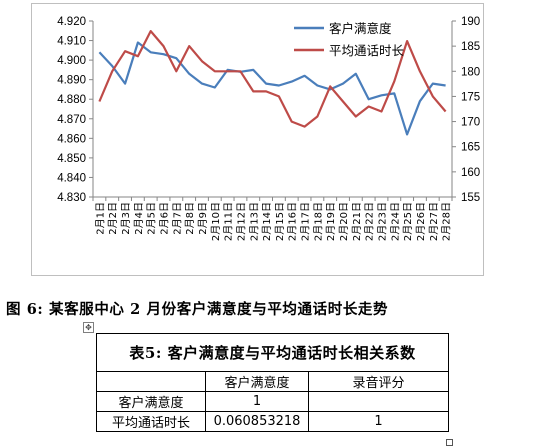 This screenshot has width=542, height=446. I want to click on table-row: 平均通话时长 0.060853218 1, so click(272, 421).